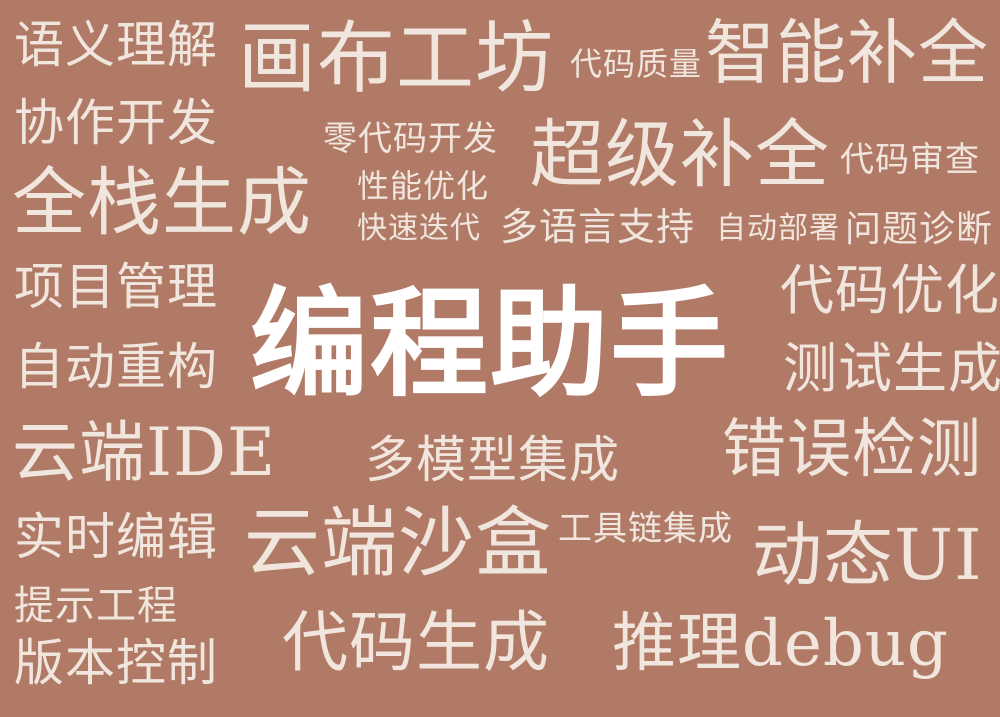 This screenshot has width=1000, height=717. What do you see at coordinates (636, 64) in the screenshot?
I see `cloud-word-code-quality: 代码质量` at bounding box center [636, 64].